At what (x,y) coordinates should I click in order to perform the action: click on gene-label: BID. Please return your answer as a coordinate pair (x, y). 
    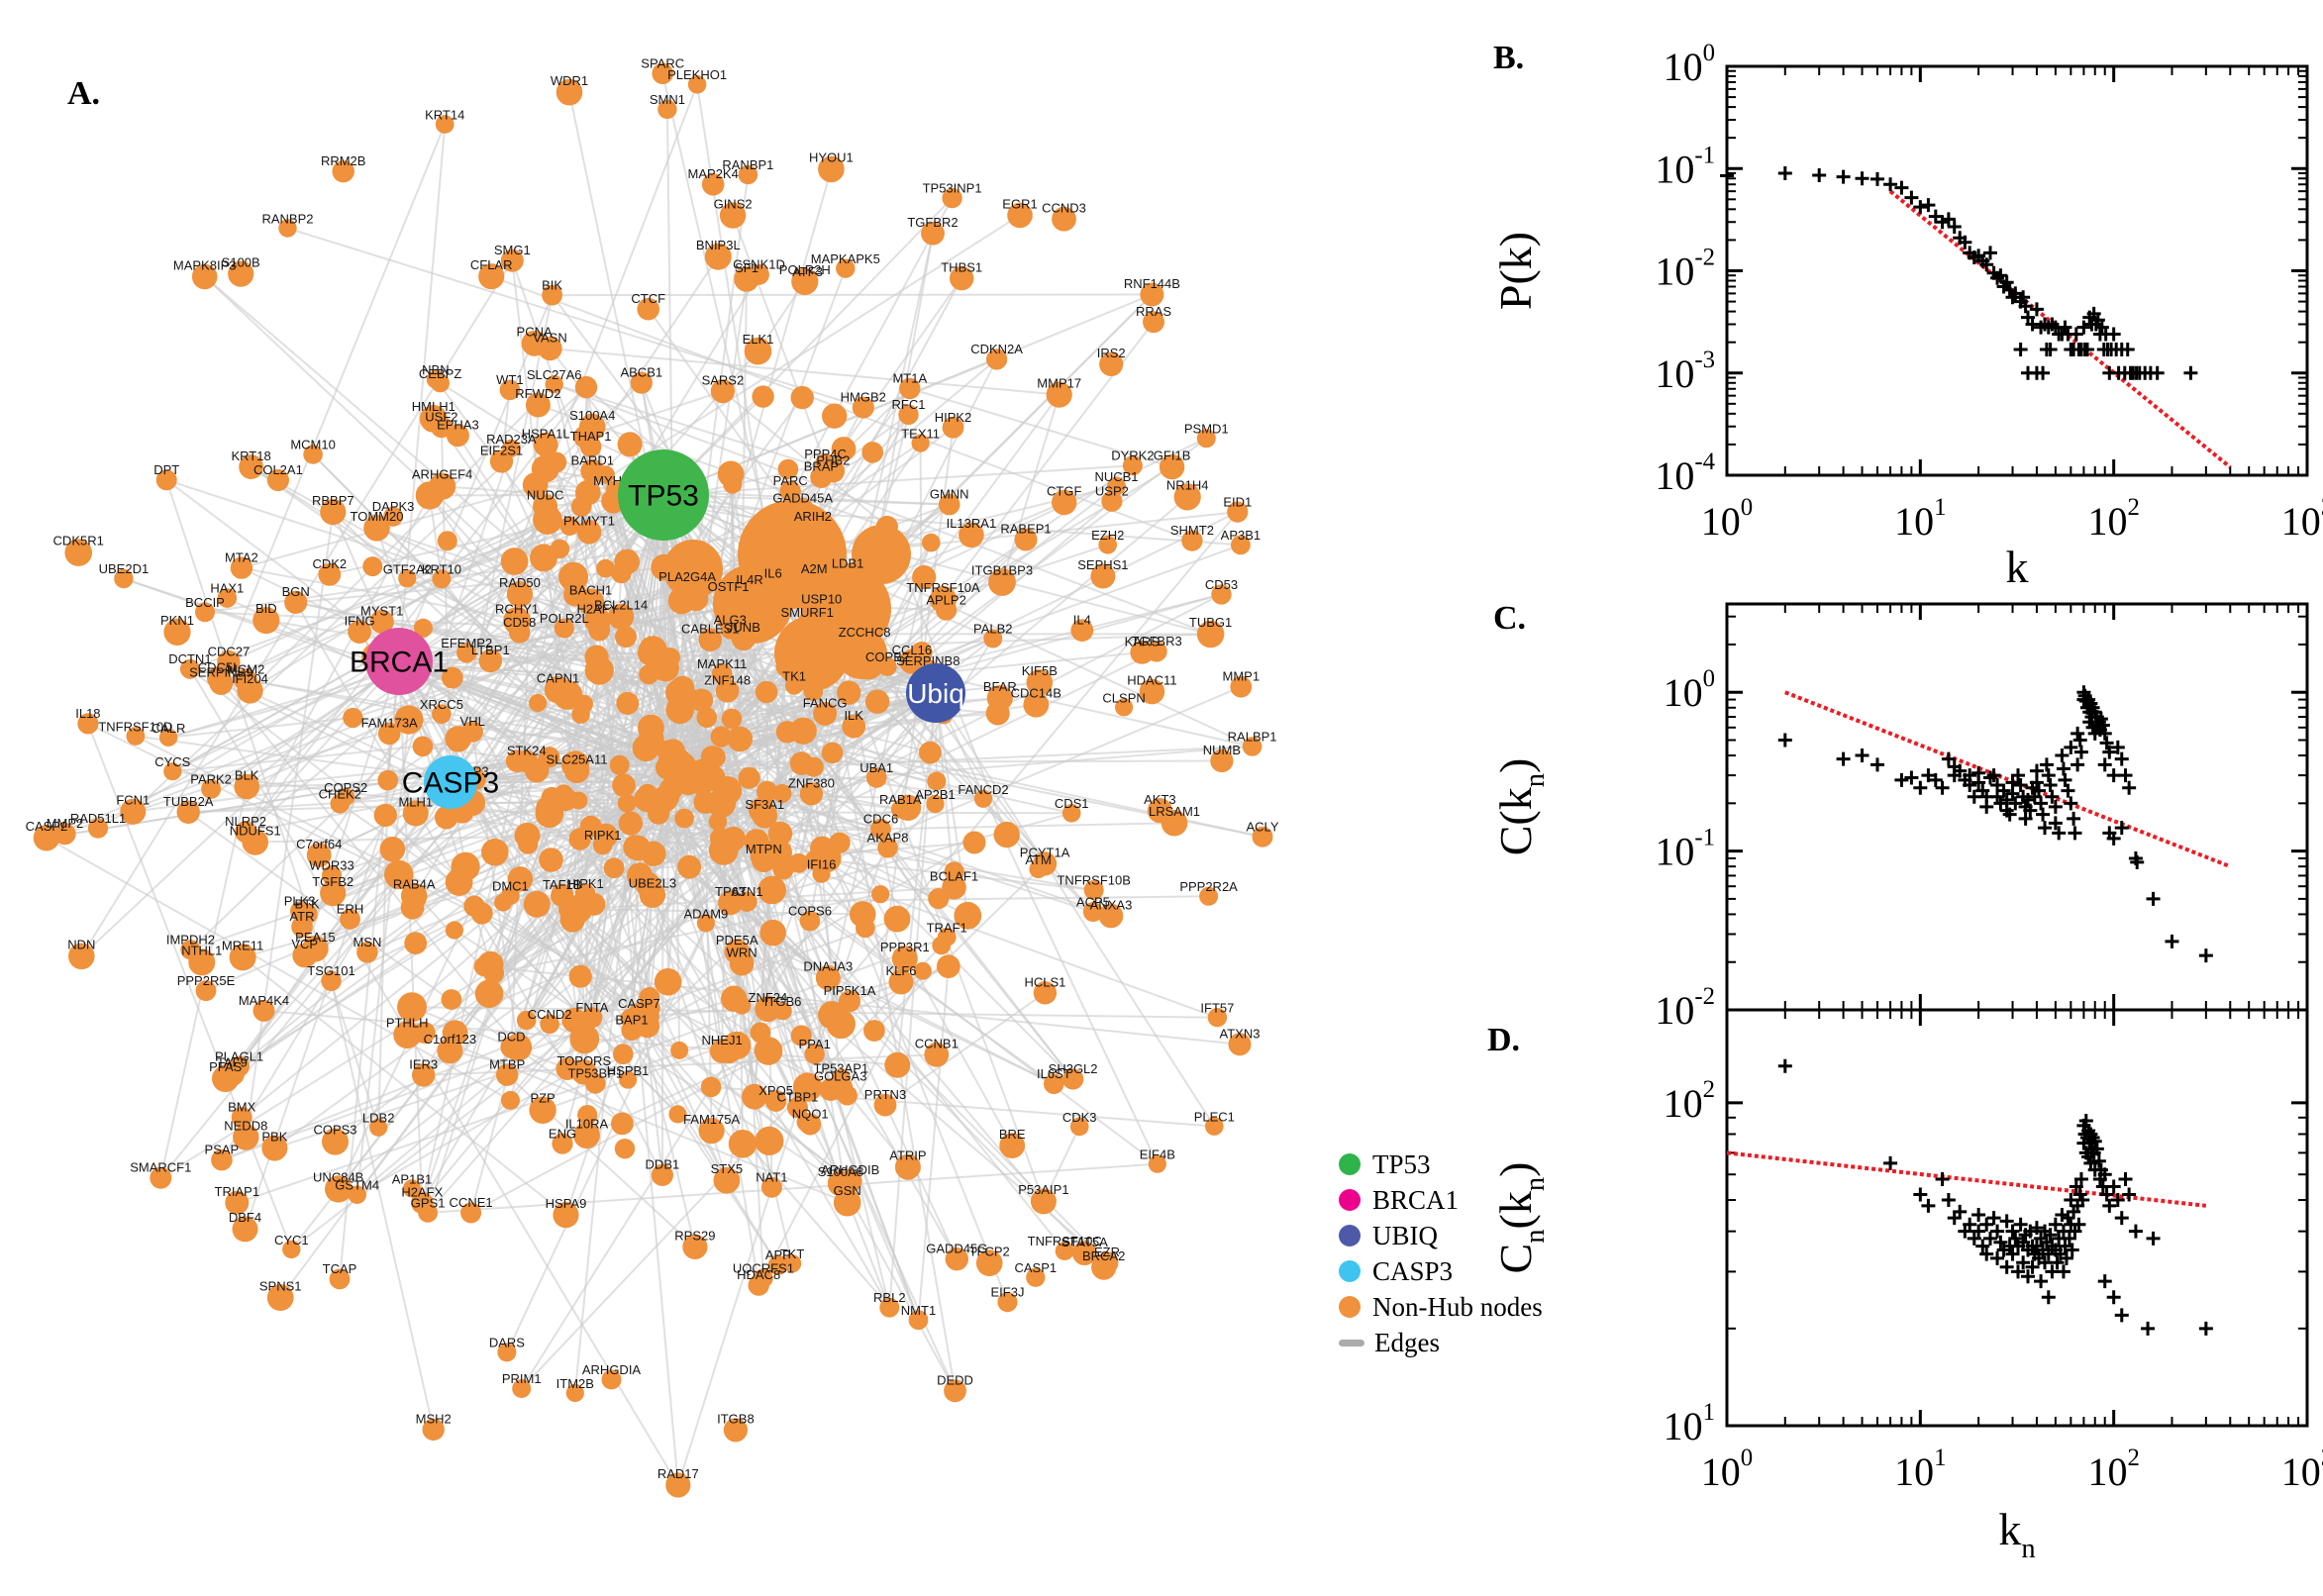
    Looking at the image, I should click on (266, 608).